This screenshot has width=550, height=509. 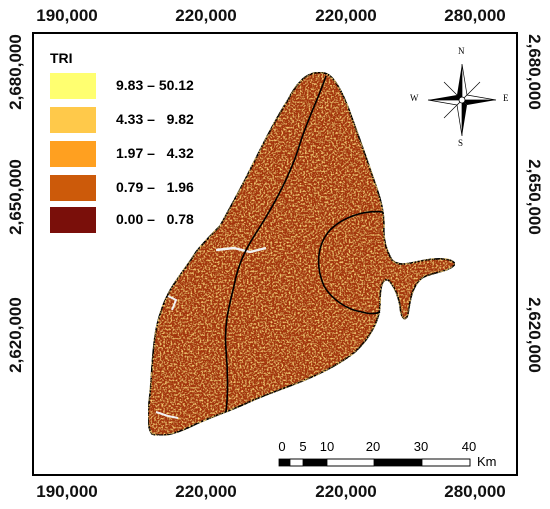 I want to click on compass-n: N, so click(x=461, y=51).